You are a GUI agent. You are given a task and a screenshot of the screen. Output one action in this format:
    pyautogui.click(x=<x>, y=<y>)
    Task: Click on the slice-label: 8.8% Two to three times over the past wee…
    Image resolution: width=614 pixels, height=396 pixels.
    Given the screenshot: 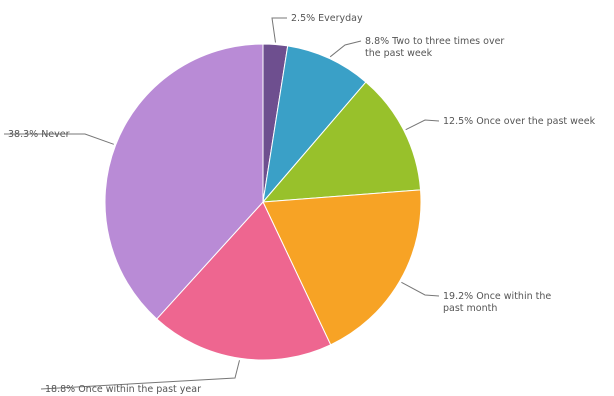 What is the action you would take?
    pyautogui.click(x=434, y=47)
    